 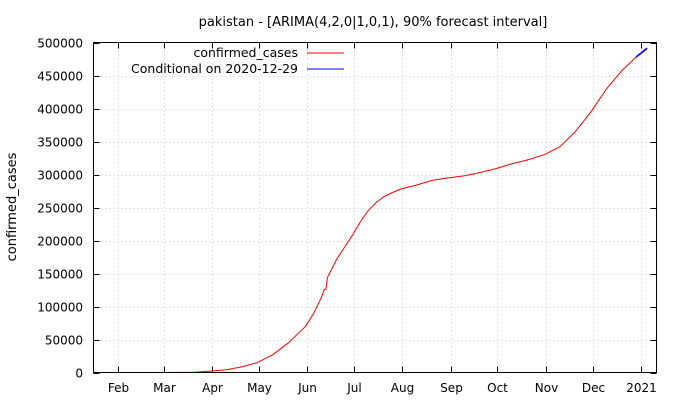 What do you see at coordinates (60, 77) in the screenshot?
I see `y-tick-label: 450000` at bounding box center [60, 77].